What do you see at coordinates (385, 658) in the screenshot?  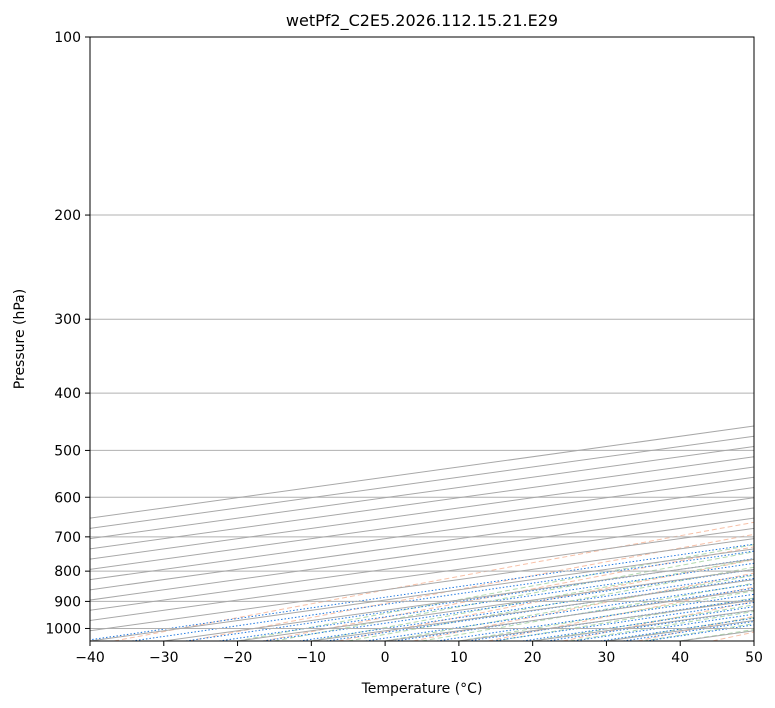 I see `x-tick-label: 0` at bounding box center [385, 658].